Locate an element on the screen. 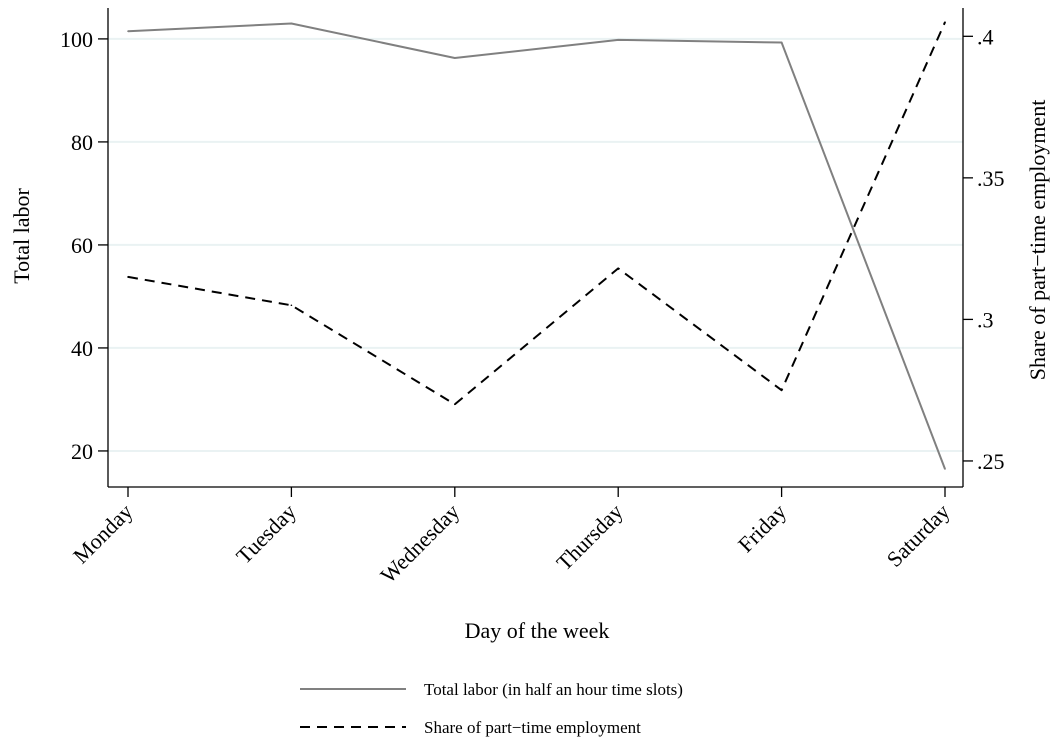 The height and width of the screenshot is (745, 1059). right-y-axis-title: Share of part−time employment is located at coordinates (1037, 240).